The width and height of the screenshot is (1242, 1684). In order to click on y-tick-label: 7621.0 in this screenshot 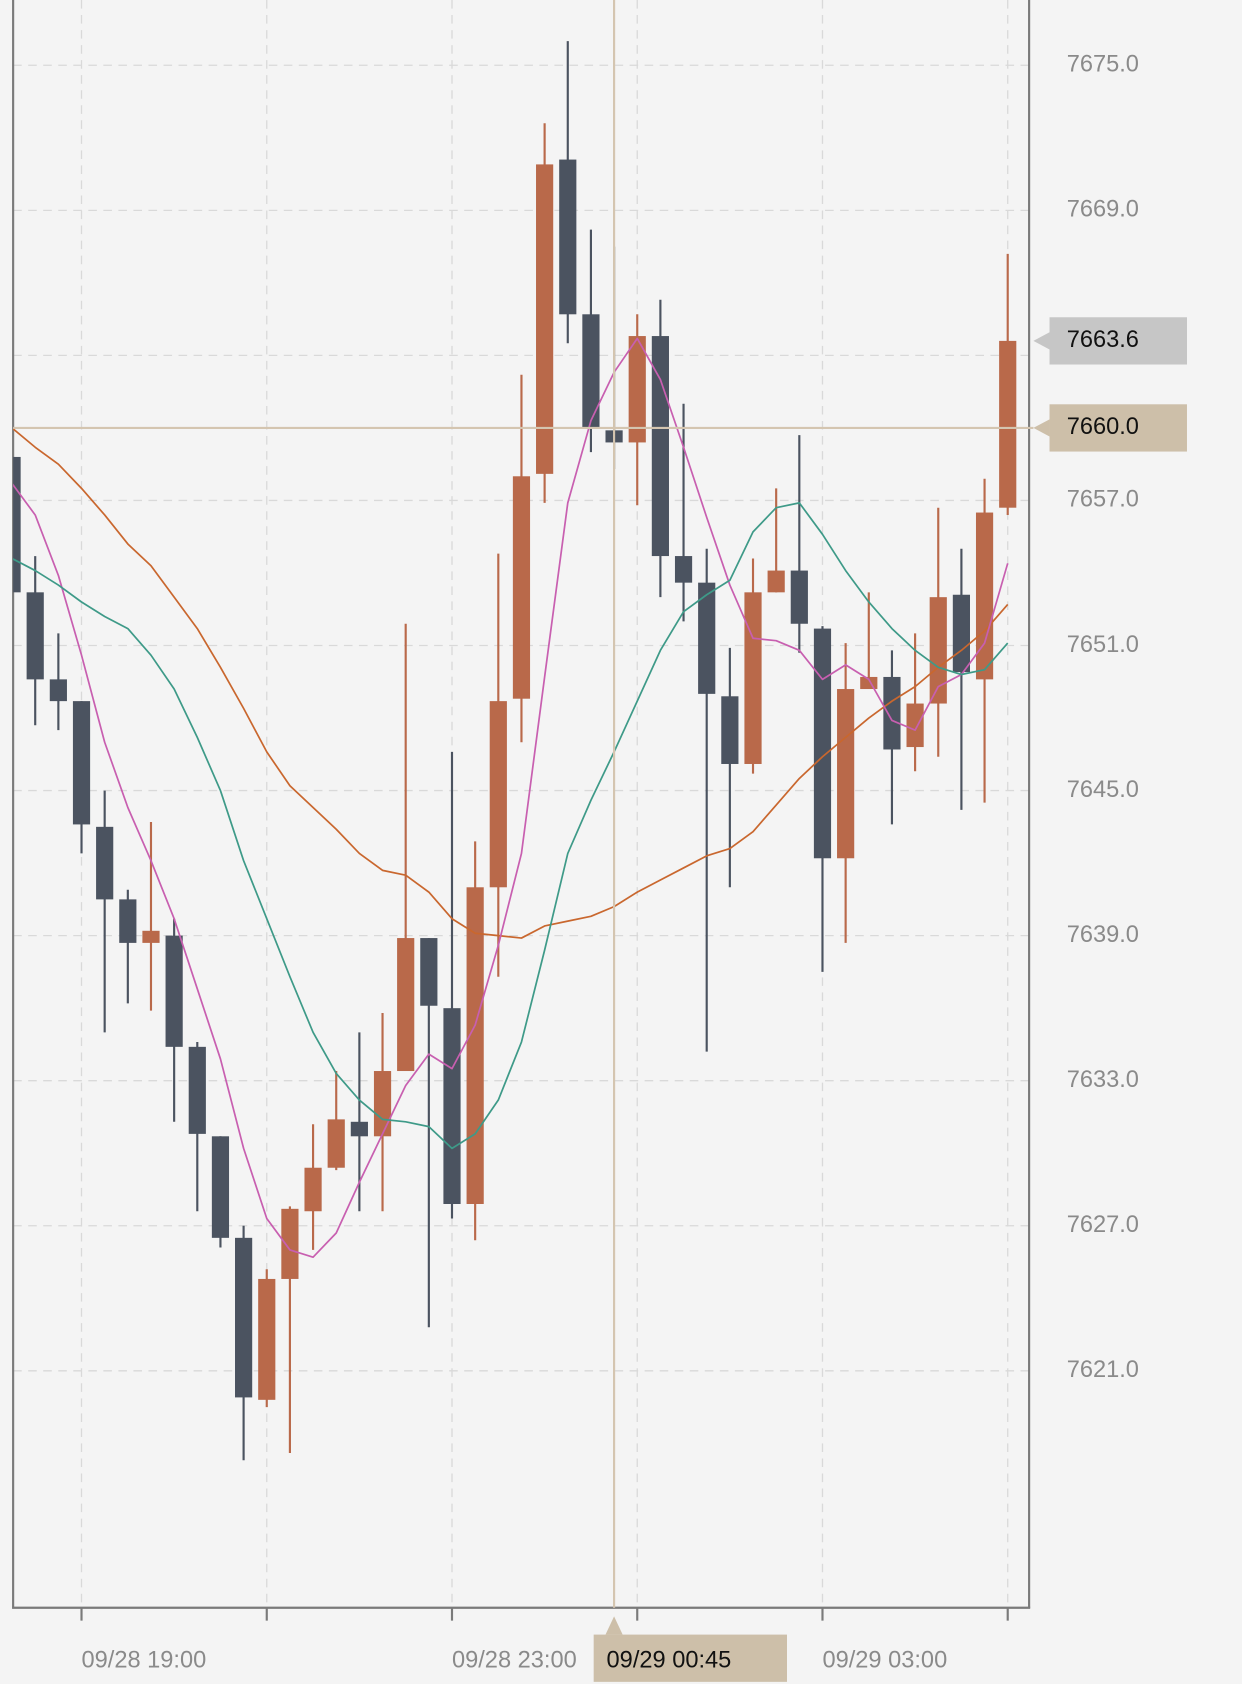, I will do `click(1103, 1370)`.